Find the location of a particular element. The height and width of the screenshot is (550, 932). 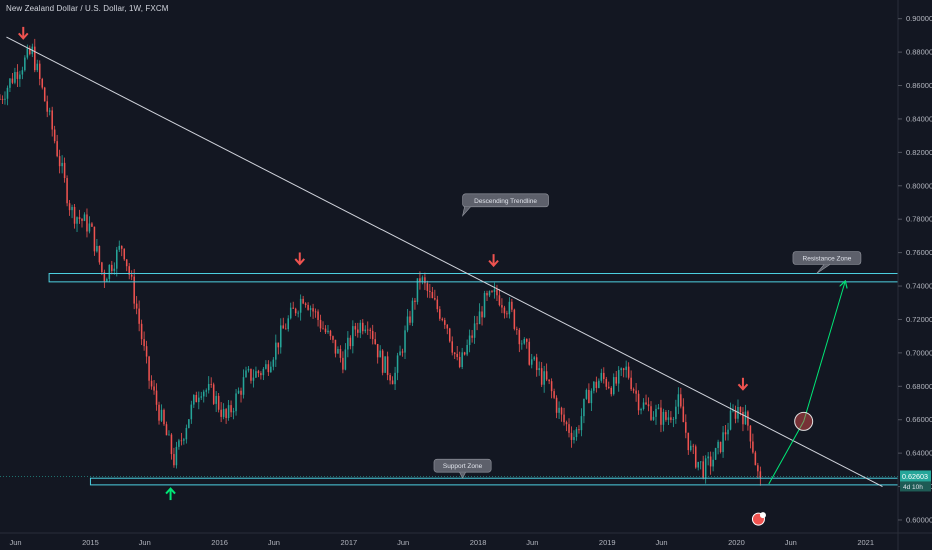

time-tick-label: 2020 is located at coordinates (736, 542).